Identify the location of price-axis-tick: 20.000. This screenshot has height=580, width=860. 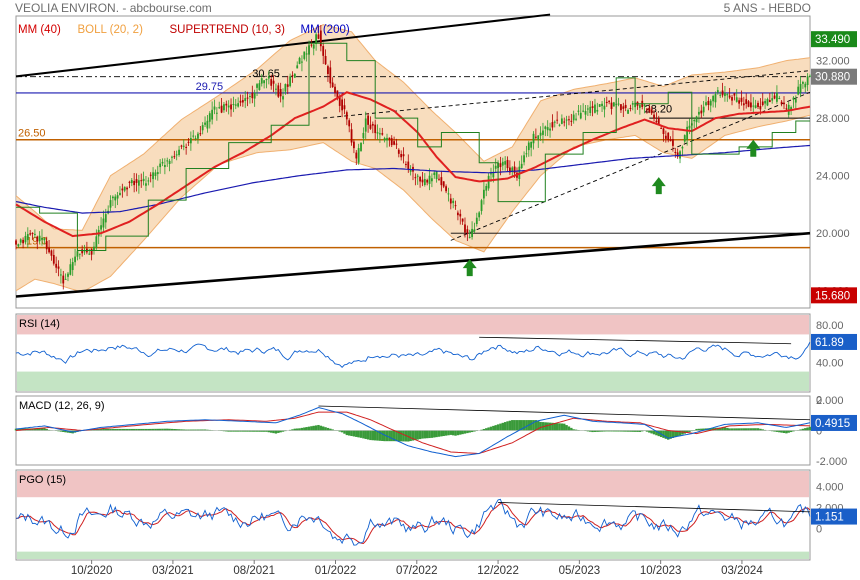
(833, 234).